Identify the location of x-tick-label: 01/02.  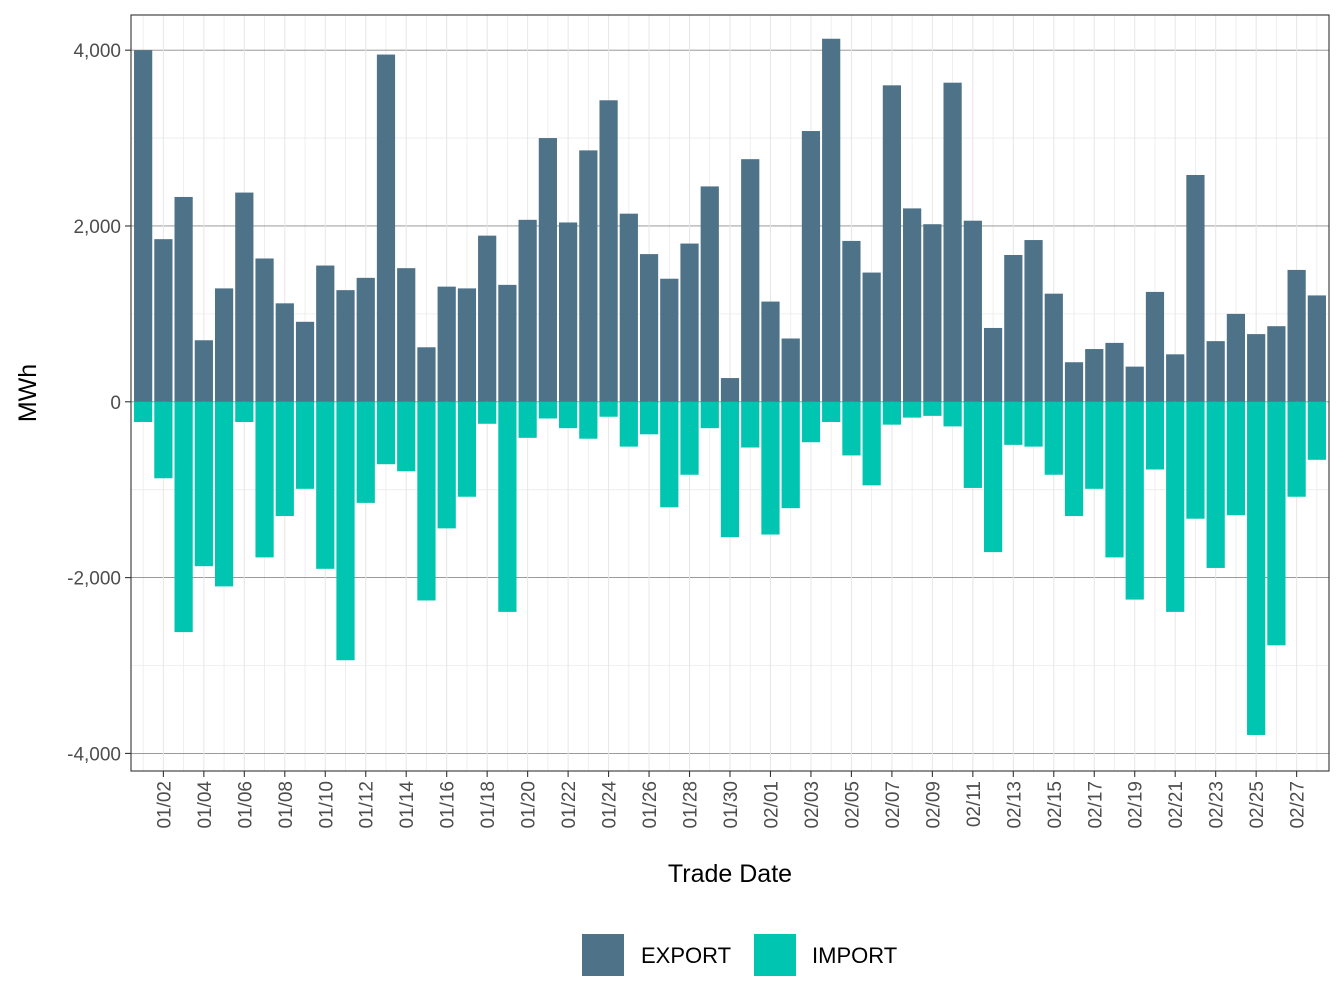
(164, 805).